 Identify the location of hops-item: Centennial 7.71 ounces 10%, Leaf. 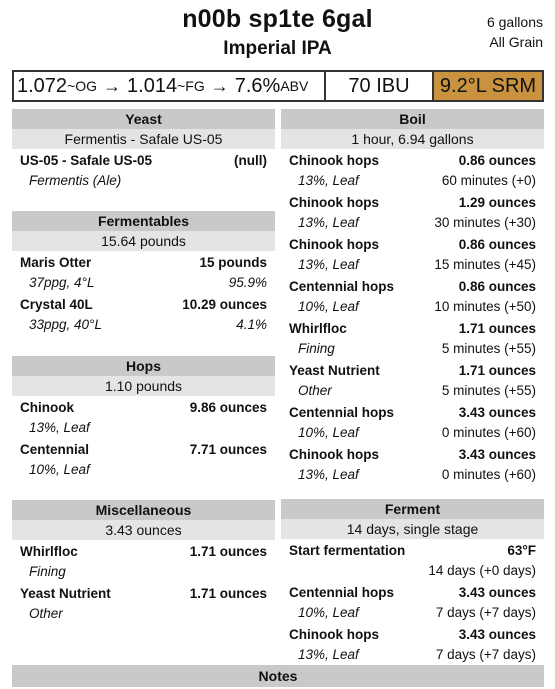
(143, 460).